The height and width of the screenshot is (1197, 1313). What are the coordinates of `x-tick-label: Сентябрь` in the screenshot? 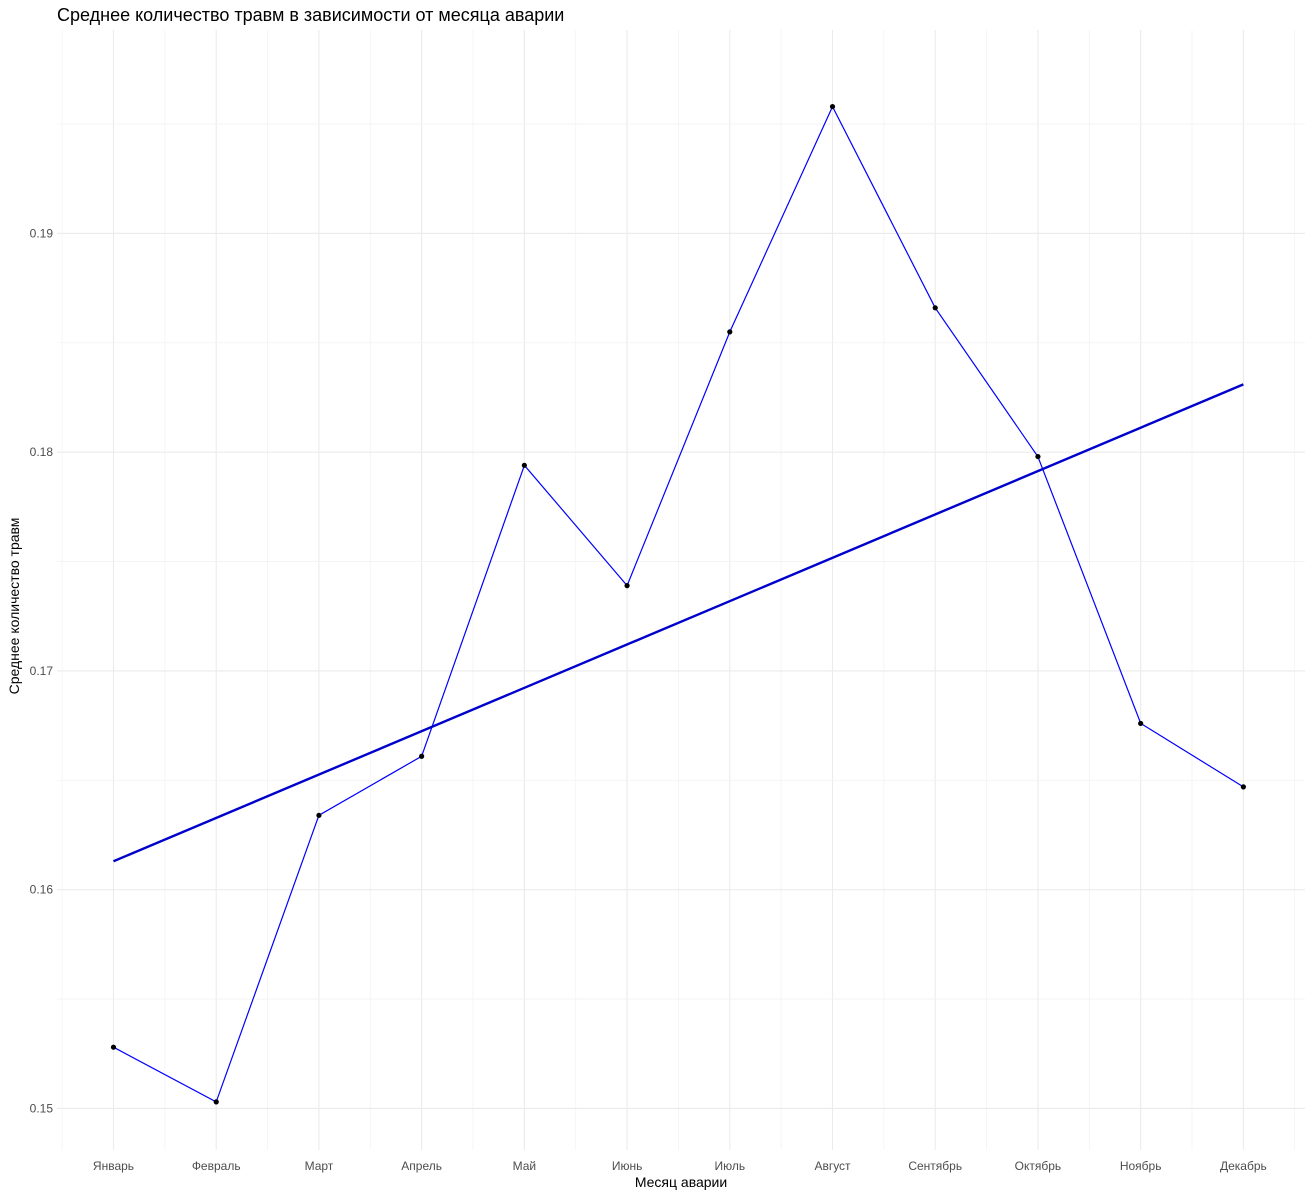 It's located at (935, 1166).